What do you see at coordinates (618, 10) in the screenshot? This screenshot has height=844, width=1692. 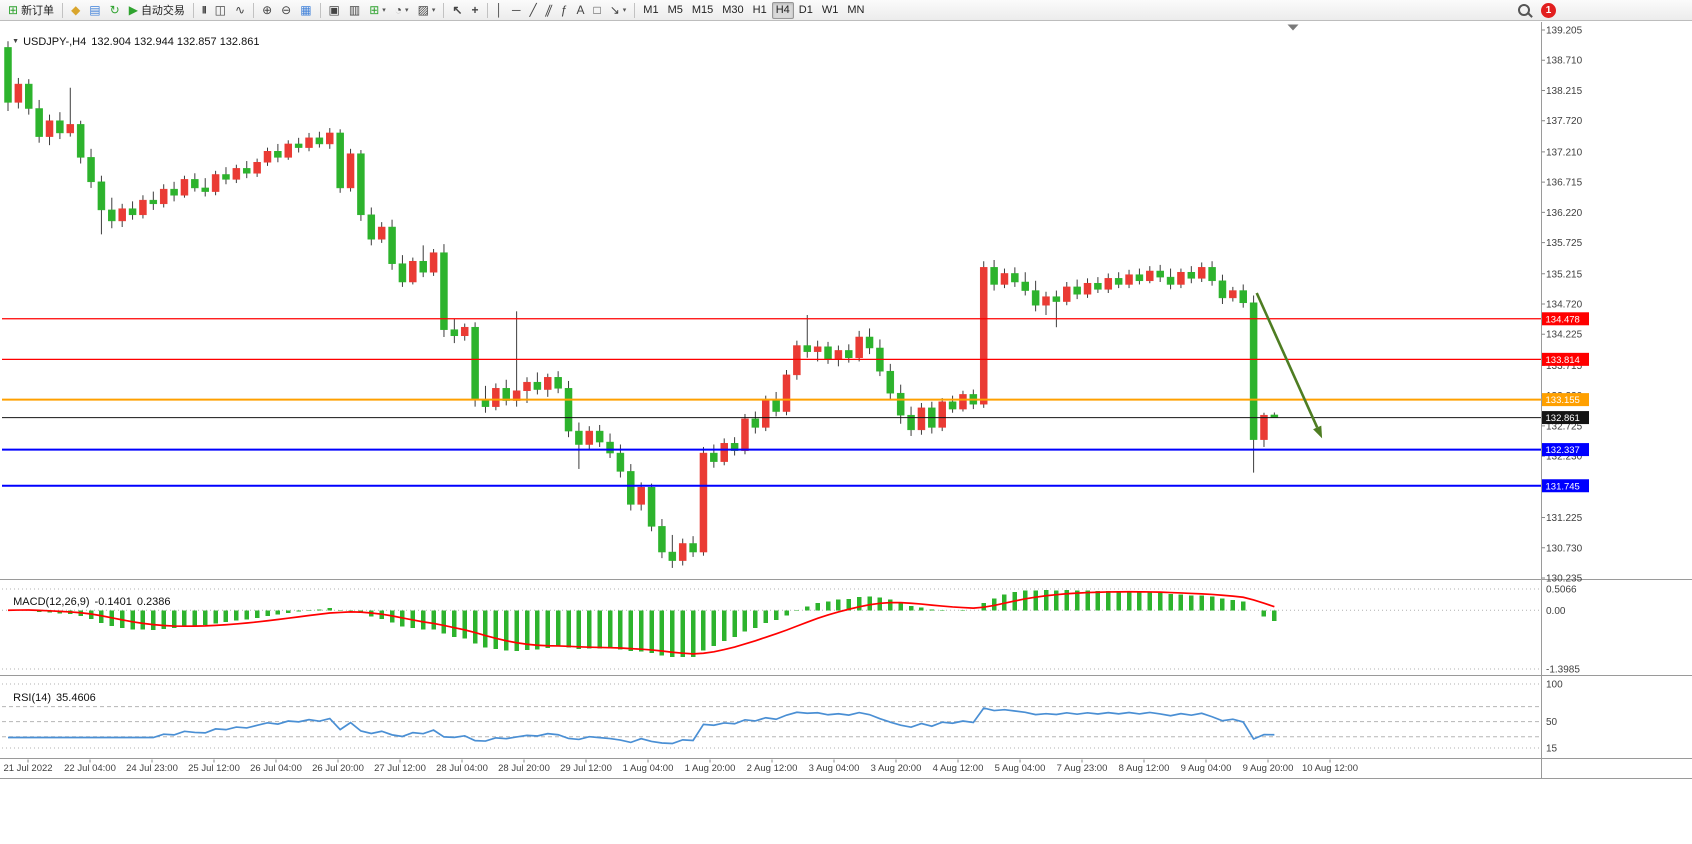 I see `arrows-button: ↘` at bounding box center [618, 10].